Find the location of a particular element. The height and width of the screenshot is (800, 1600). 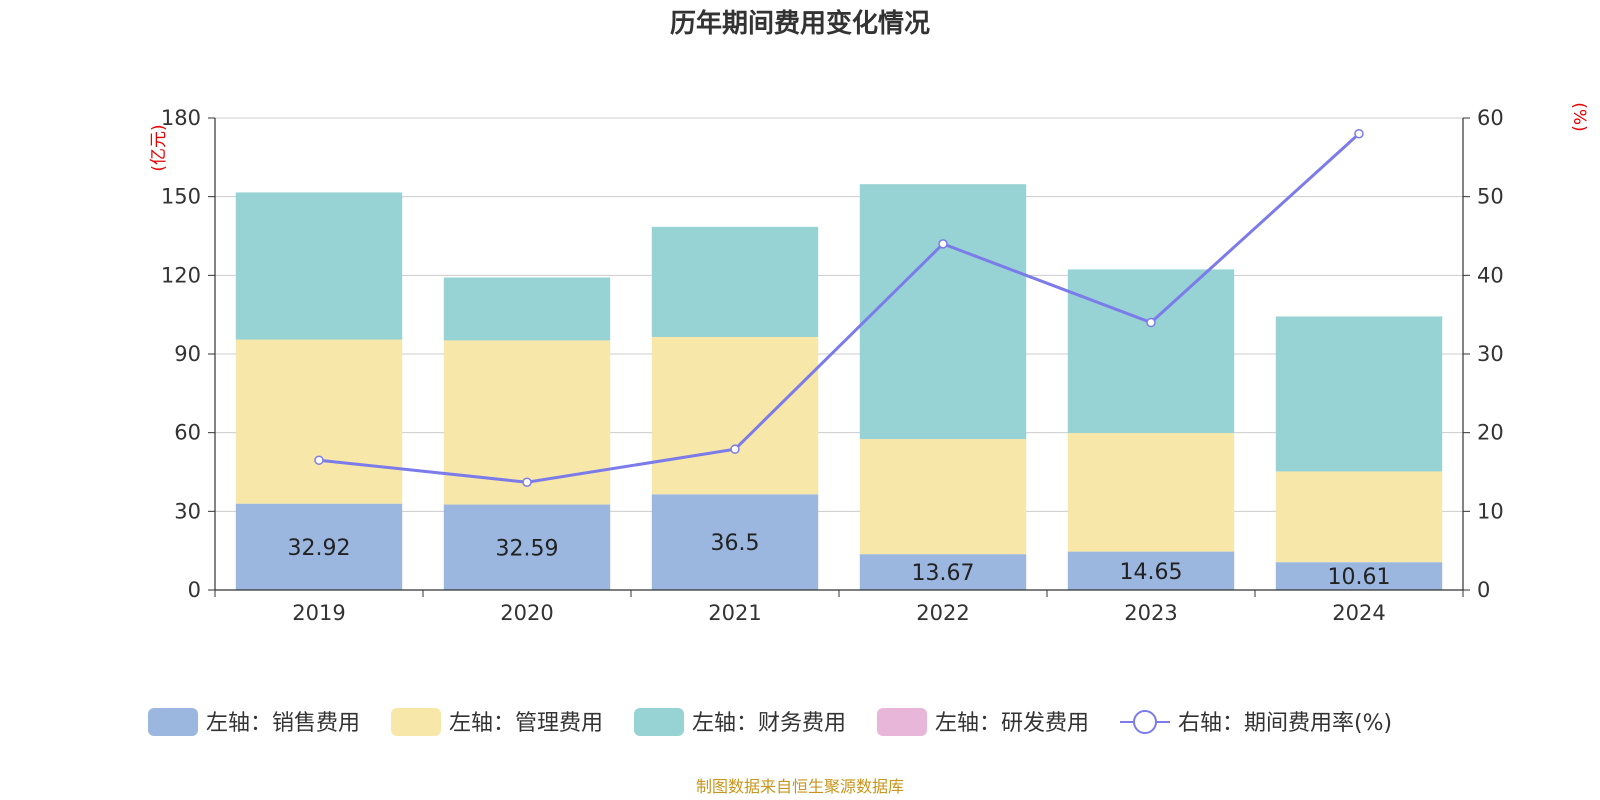

legend-item: 右轴：期间费用率(%) is located at coordinates (1256, 723).